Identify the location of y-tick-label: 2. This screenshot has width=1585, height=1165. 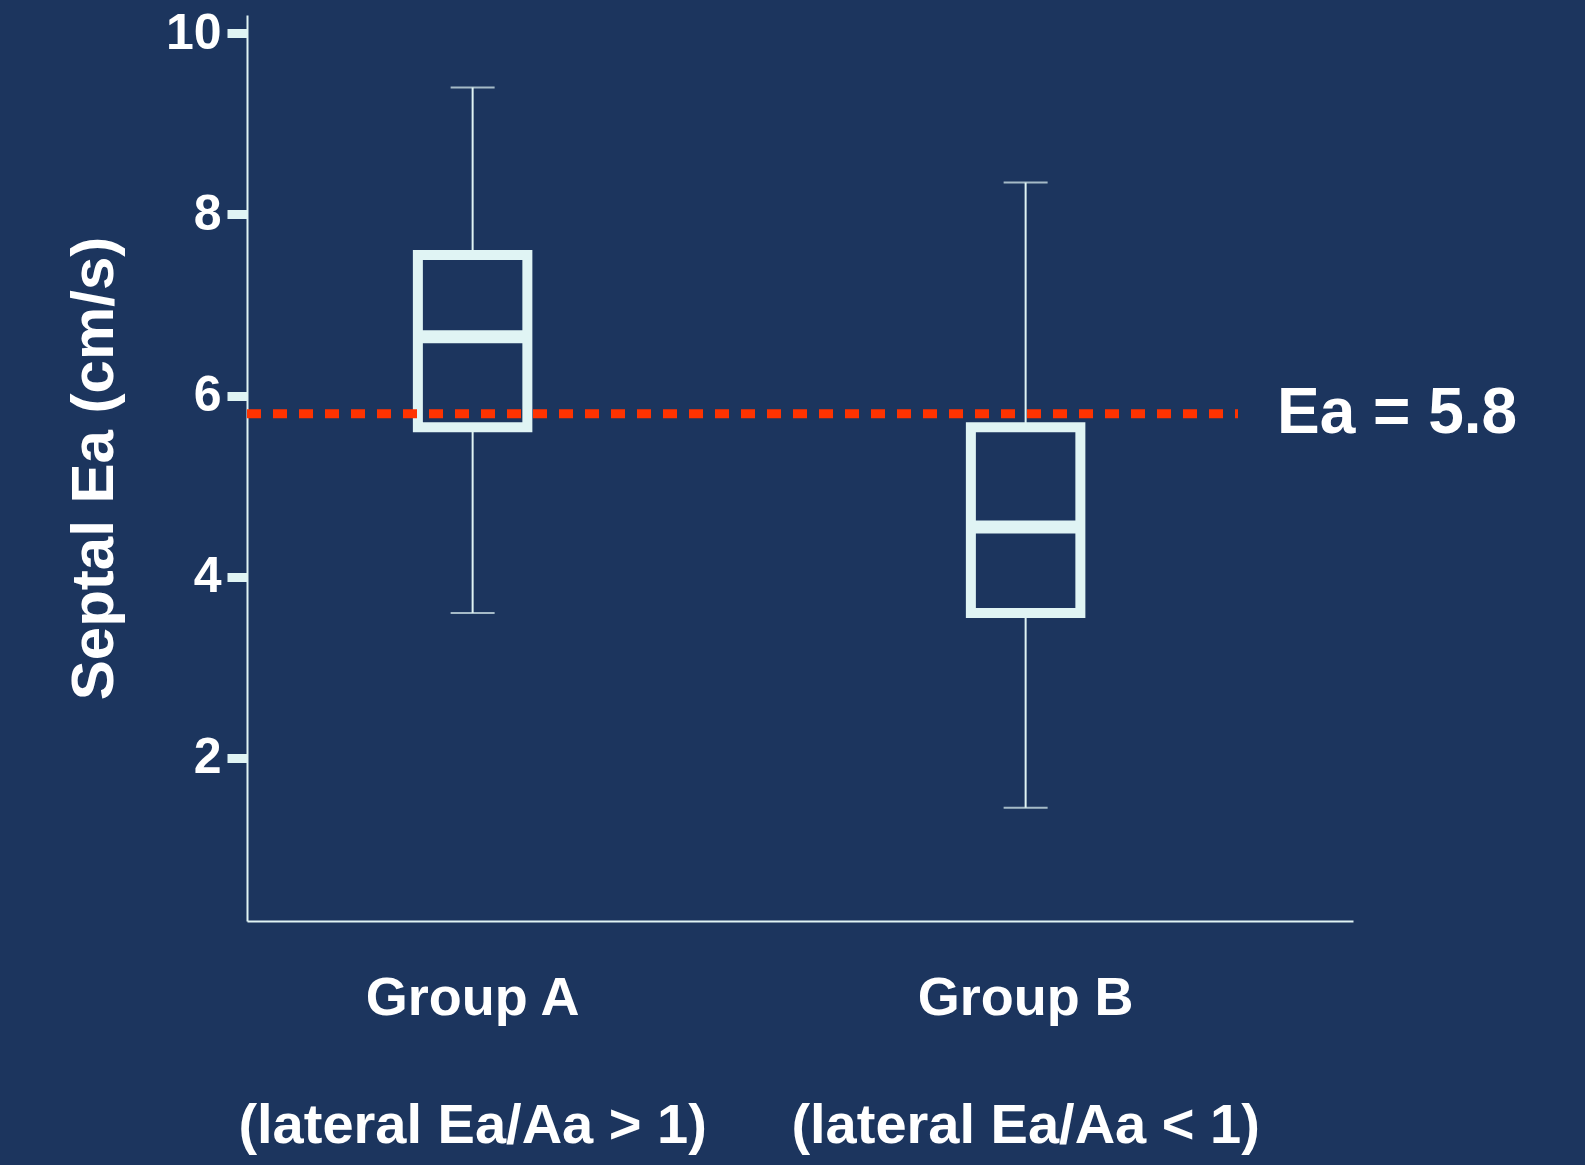
(207, 756).